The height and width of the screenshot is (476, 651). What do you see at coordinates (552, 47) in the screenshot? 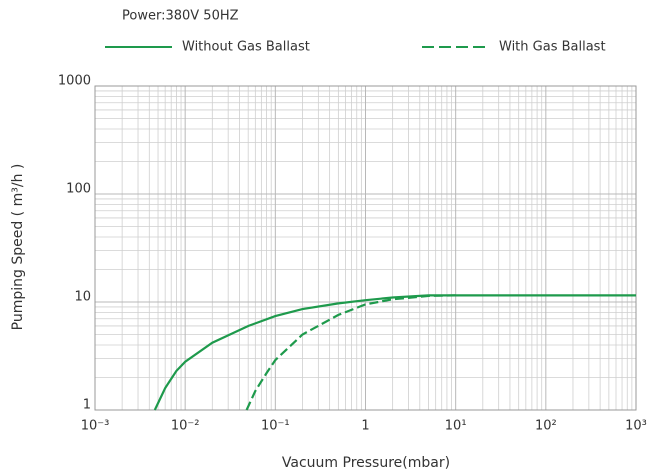
I see `legend-label: With Gas Ballast` at bounding box center [552, 47].